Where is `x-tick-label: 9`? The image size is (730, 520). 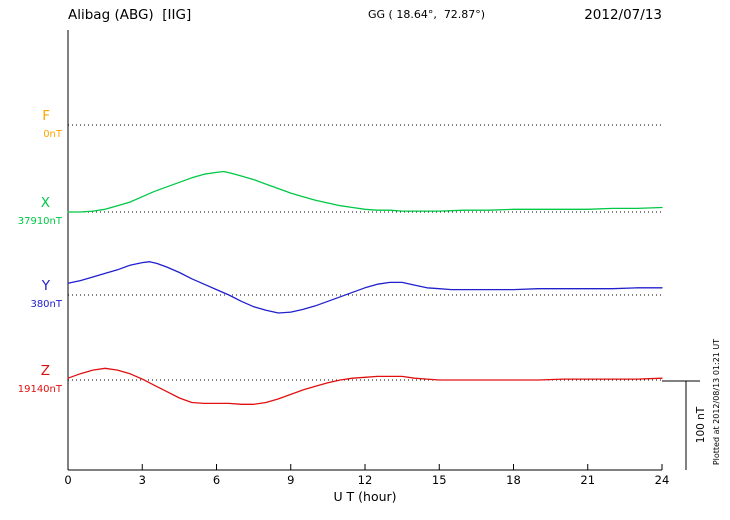
x-tick-label: 9 is located at coordinates (290, 480).